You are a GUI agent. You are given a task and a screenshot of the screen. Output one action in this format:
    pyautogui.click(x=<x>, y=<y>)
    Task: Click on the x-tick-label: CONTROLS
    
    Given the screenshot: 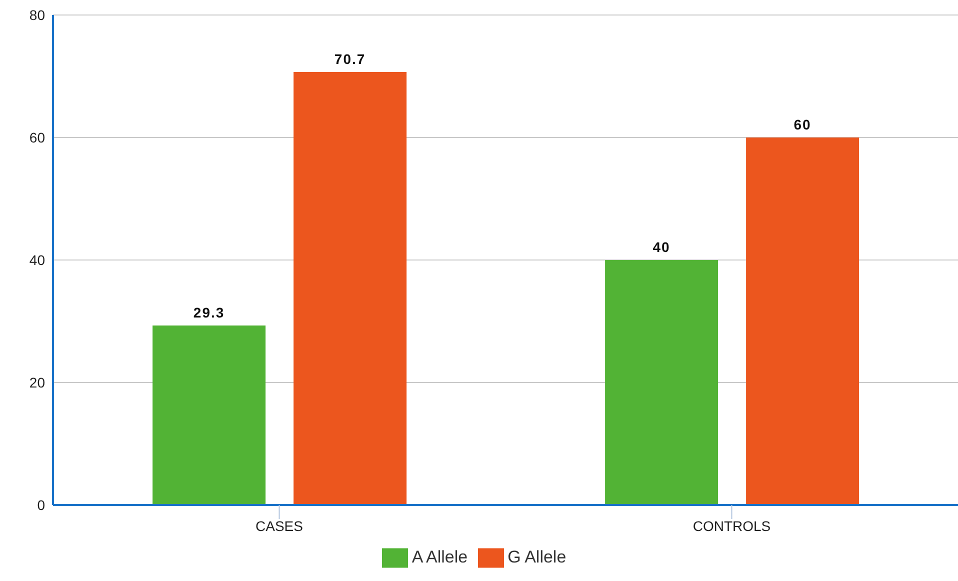 What is the action you would take?
    pyautogui.click(x=731, y=526)
    